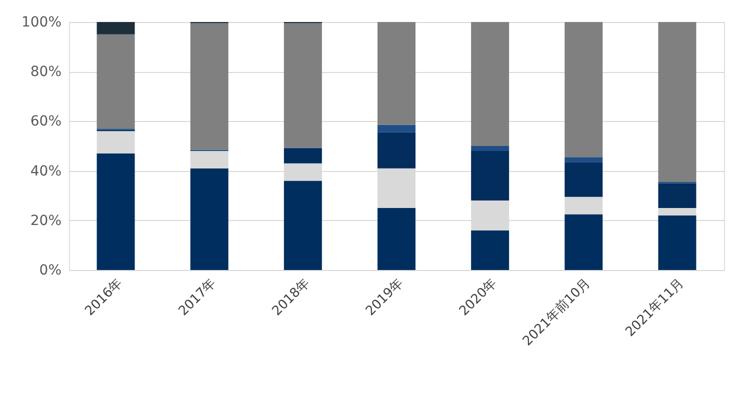 This screenshot has height=393, width=744. What do you see at coordinates (46, 171) in the screenshot?
I see `y-tick-label: 40%` at bounding box center [46, 171].